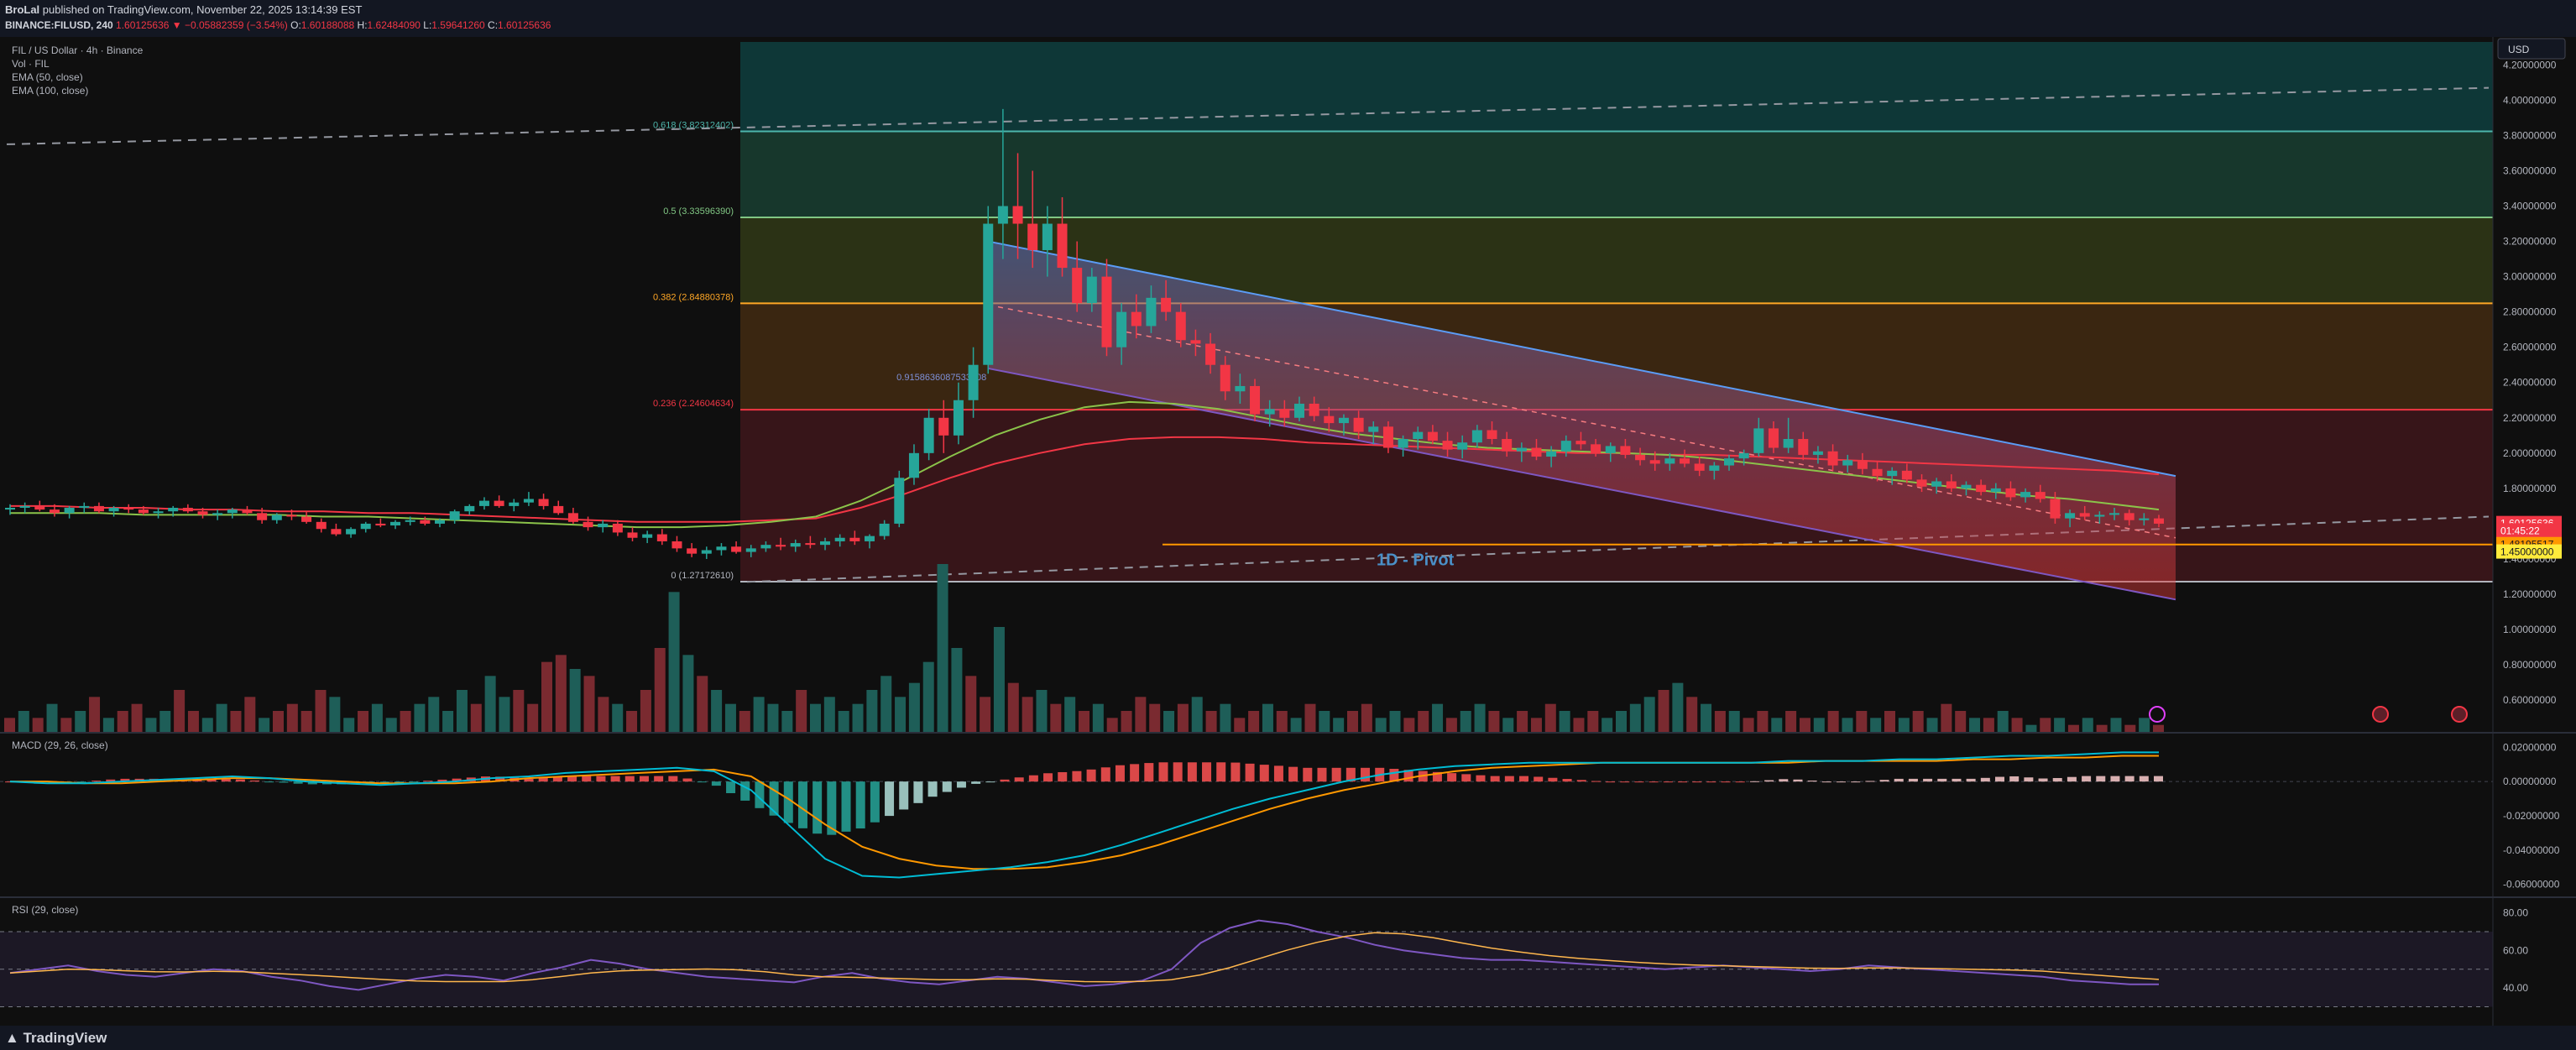  Describe the element at coordinates (2459, 714) in the screenshot. I see `us-flag-event-icon` at that location.